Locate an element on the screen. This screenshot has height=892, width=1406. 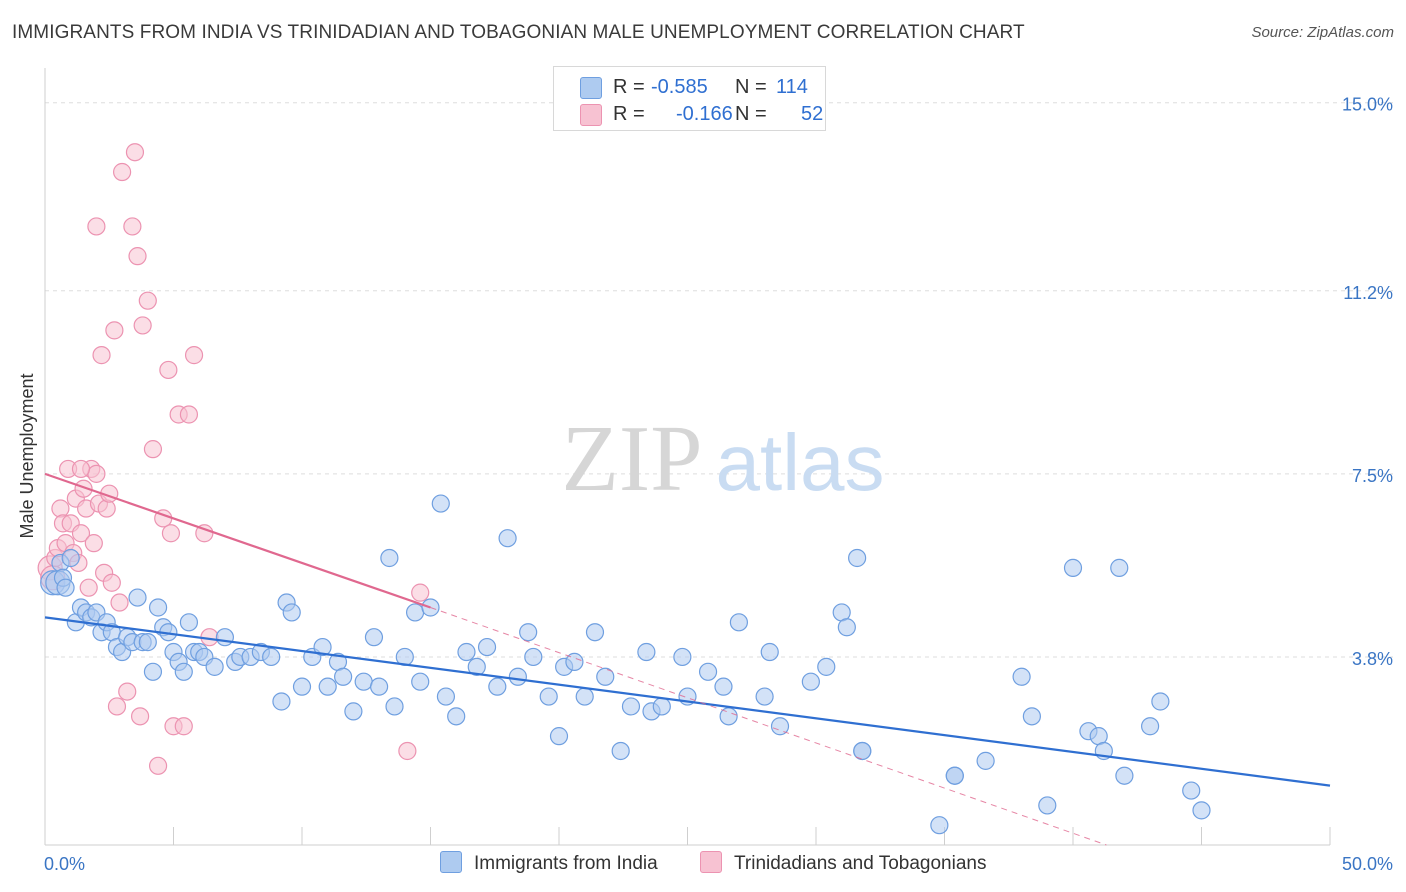
bottom-legend-swatch-pink is located at coordinates (711, 862).